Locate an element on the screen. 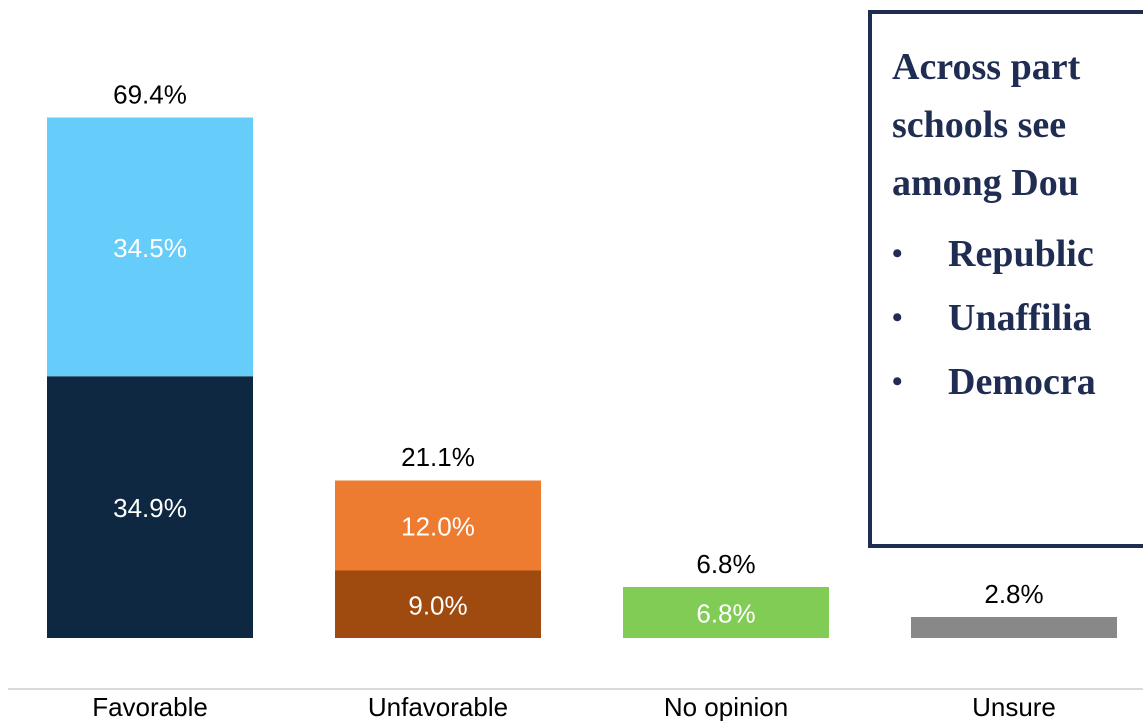 The width and height of the screenshot is (1143, 721). callout-heading-line: Across part is located at coordinates (986, 67).